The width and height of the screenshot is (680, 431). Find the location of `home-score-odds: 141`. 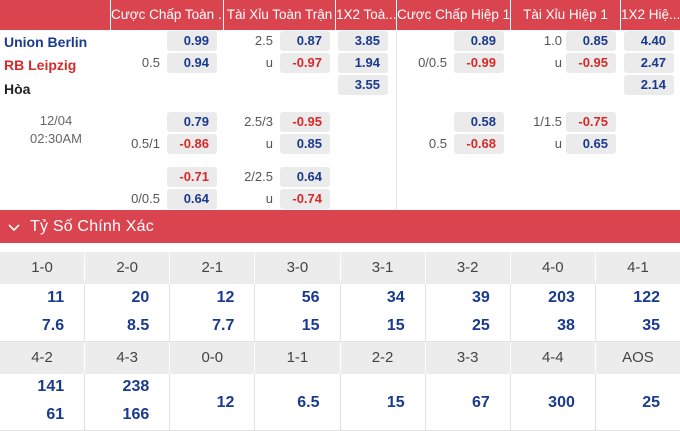

home-score-odds: 141 is located at coordinates (51, 386).